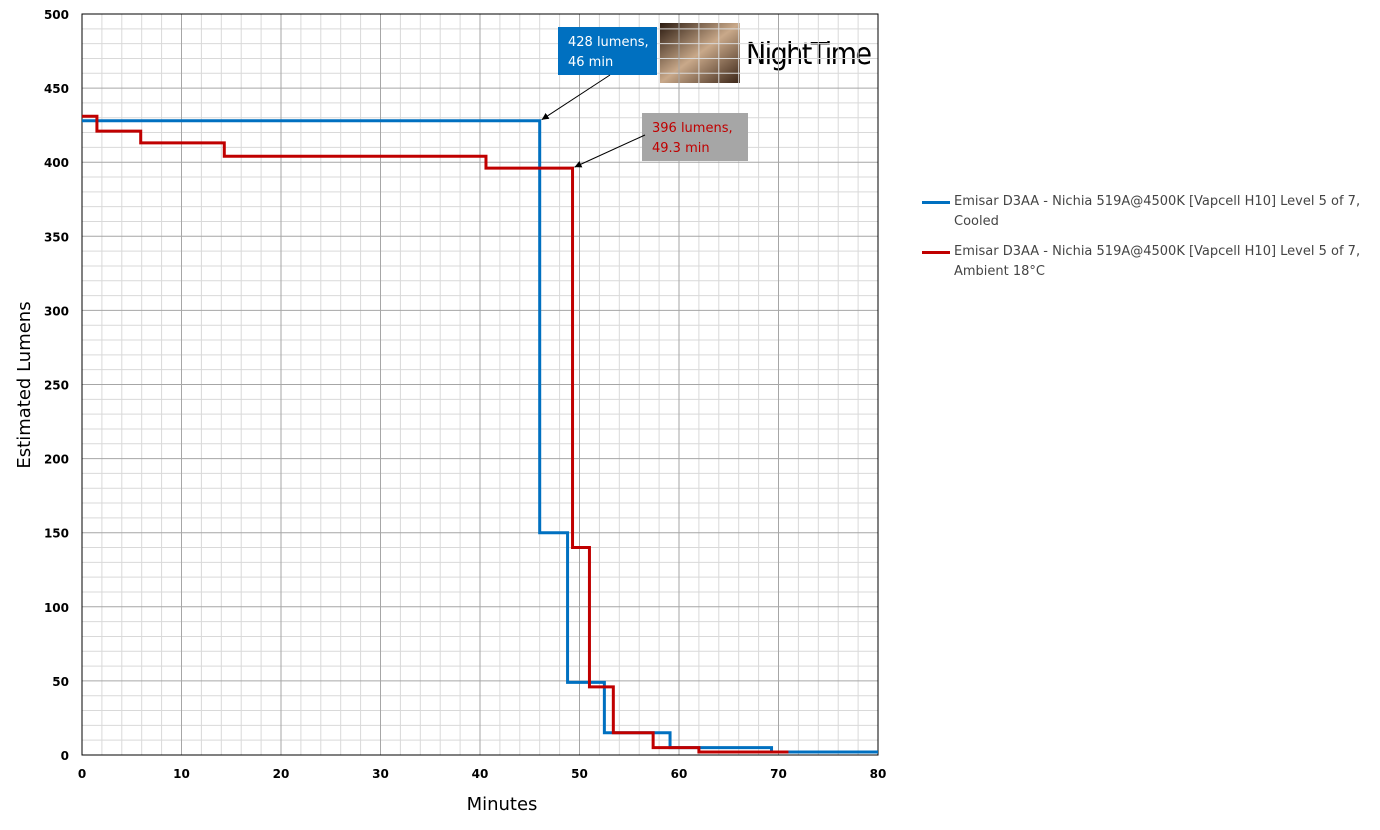 The width and height of the screenshot is (1380, 830). Describe the element at coordinates (502, 804) in the screenshot. I see `x-axis-label: Minutes` at that location.